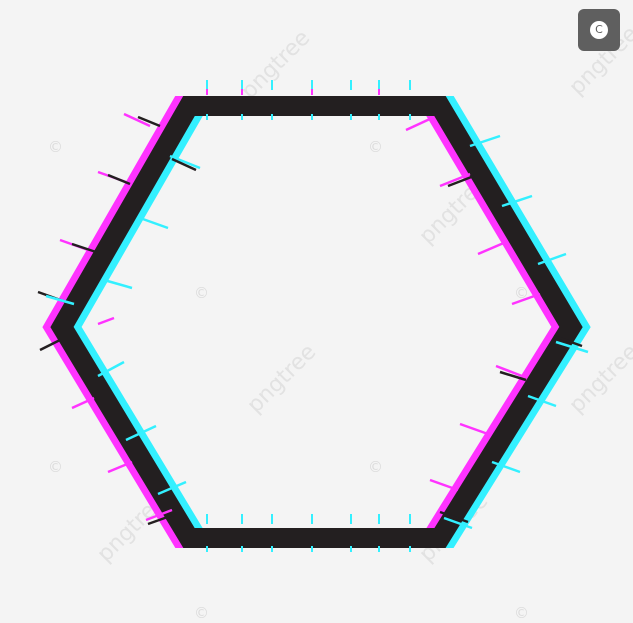 This screenshot has height=623, width=633. What do you see at coordinates (308, 533) in the screenshot?
I see `glitch-ticks-bottom` at bounding box center [308, 533].